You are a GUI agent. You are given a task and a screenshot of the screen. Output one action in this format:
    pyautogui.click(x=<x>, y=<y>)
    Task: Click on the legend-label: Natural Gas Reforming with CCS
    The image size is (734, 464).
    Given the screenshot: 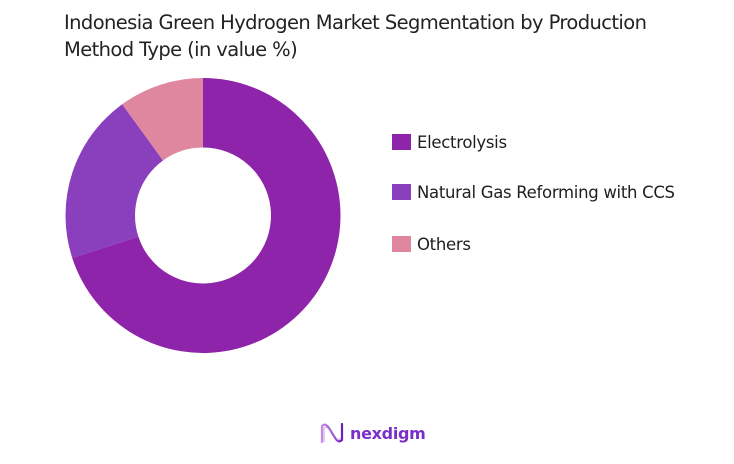 What is the action you would take?
    pyautogui.click(x=546, y=192)
    